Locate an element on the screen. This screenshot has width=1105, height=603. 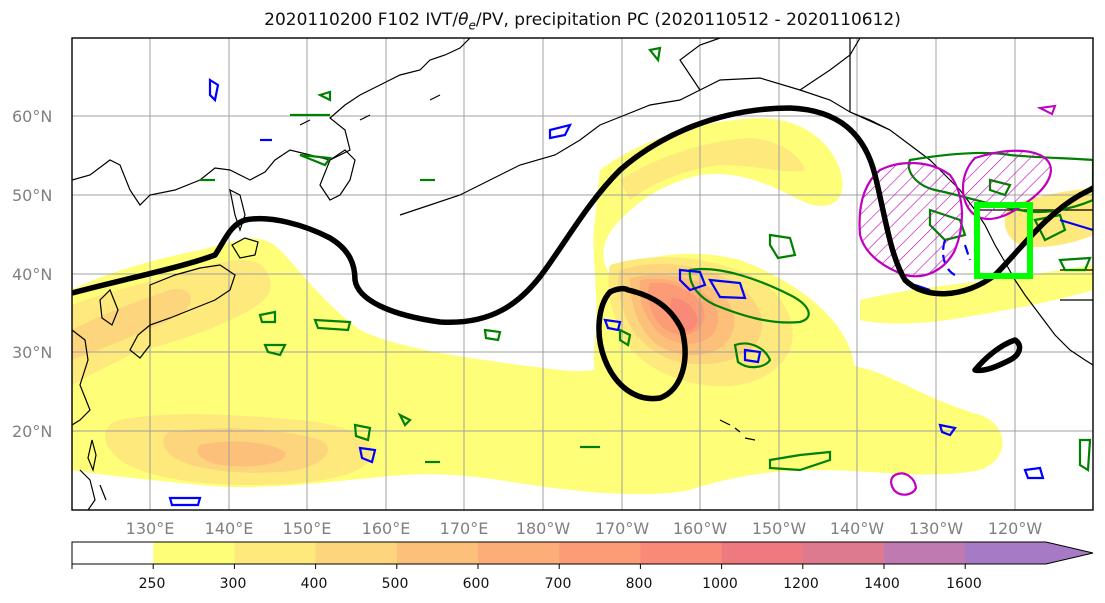
colorbar-cells is located at coordinates (582, 553).